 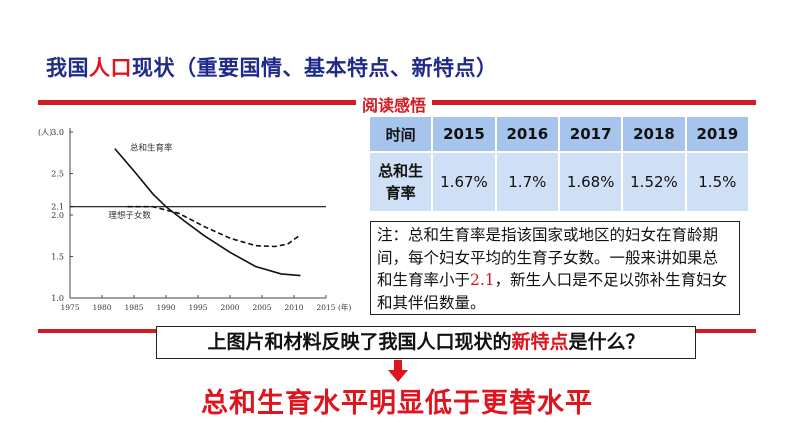 I want to click on y-tick-label: 2.0, so click(x=57, y=215).